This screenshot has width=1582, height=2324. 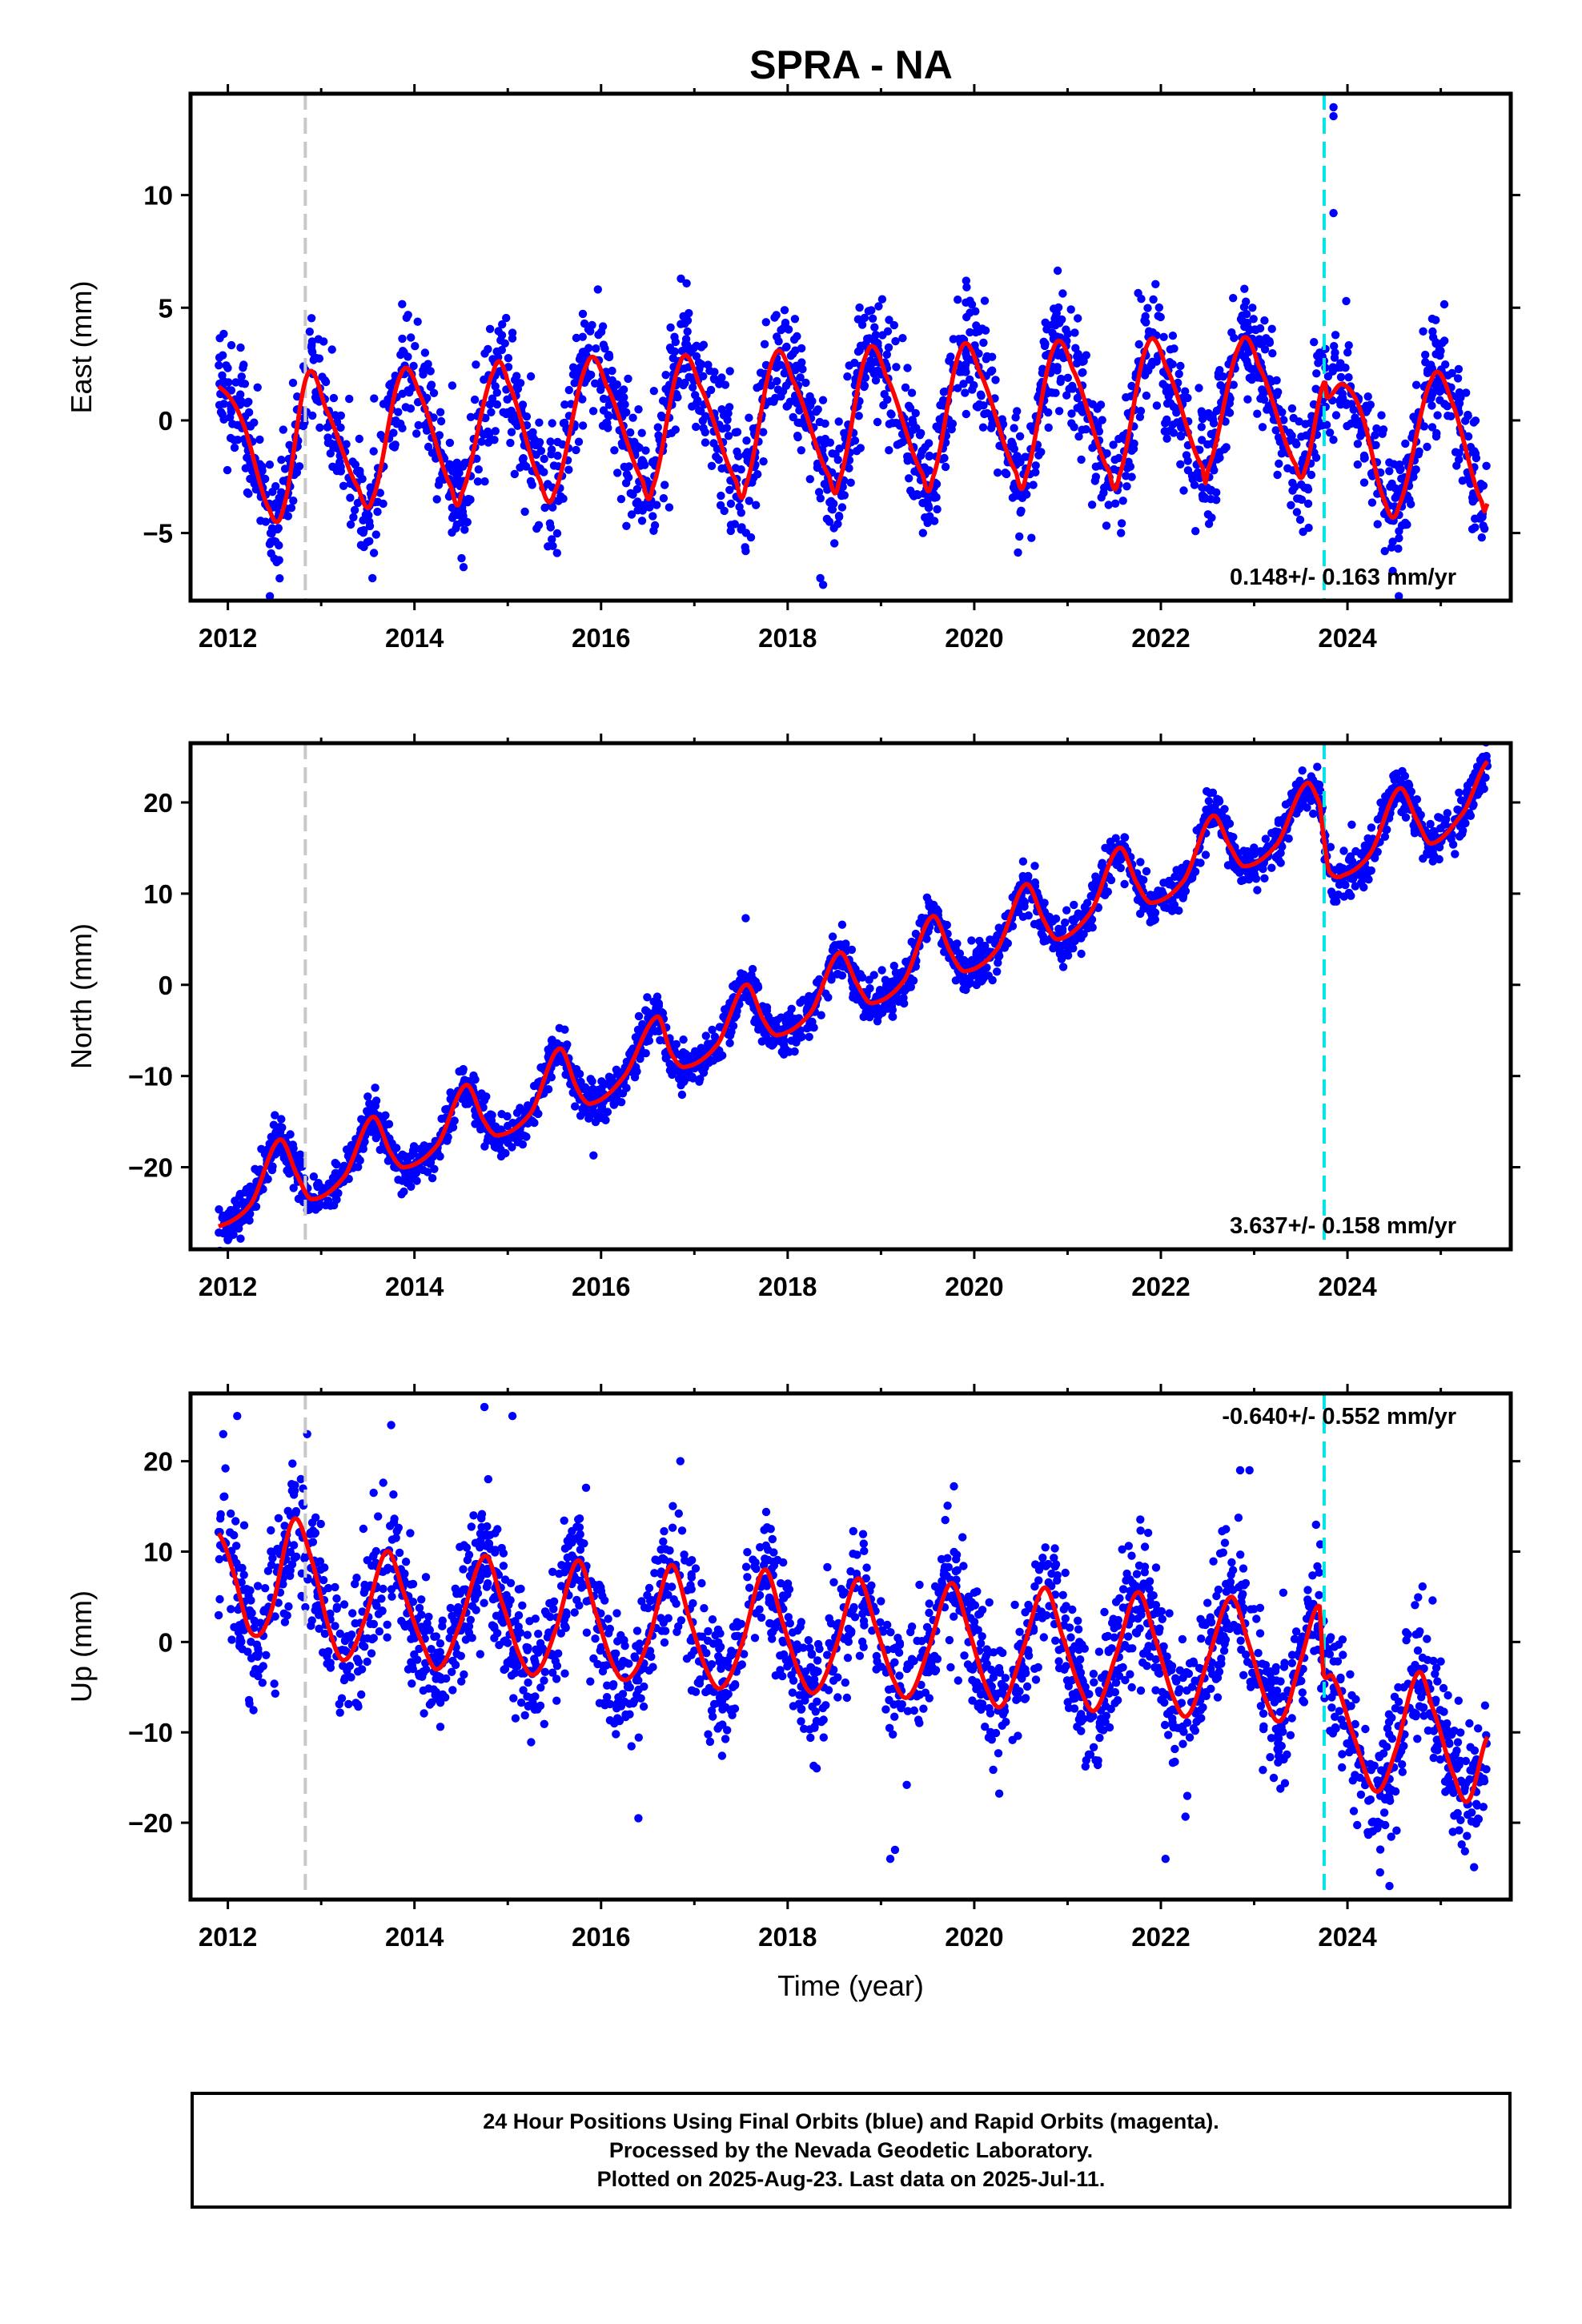 What do you see at coordinates (158, 894) in the screenshot?
I see `north-y-tick-label: 10` at bounding box center [158, 894].